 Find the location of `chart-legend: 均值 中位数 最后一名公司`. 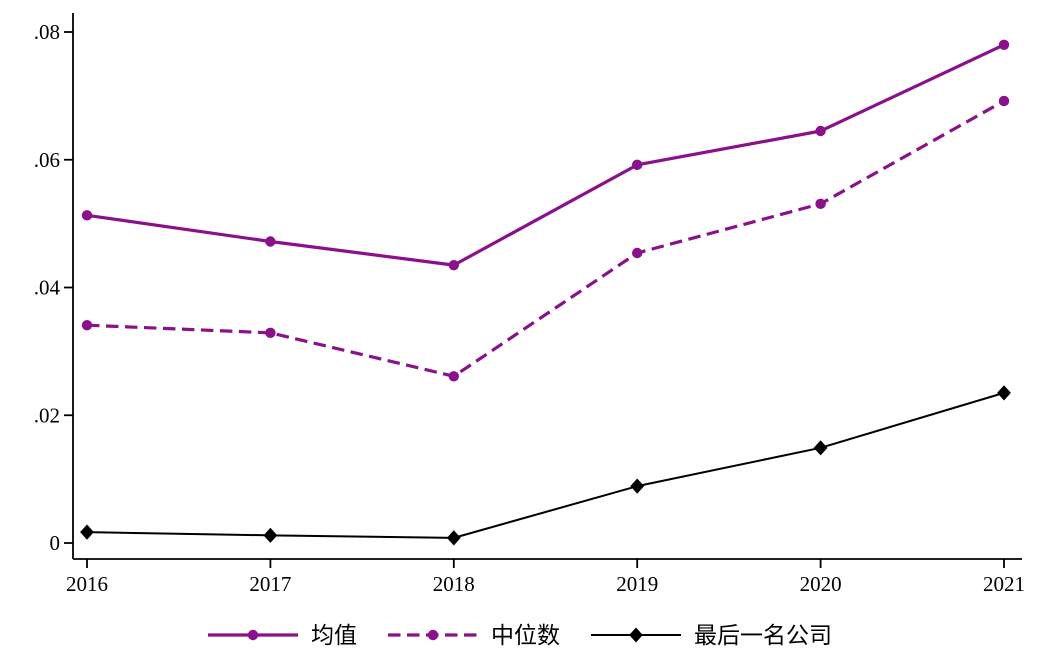

chart-legend: 均值 中位数 最后一名公司 is located at coordinates (519, 635).